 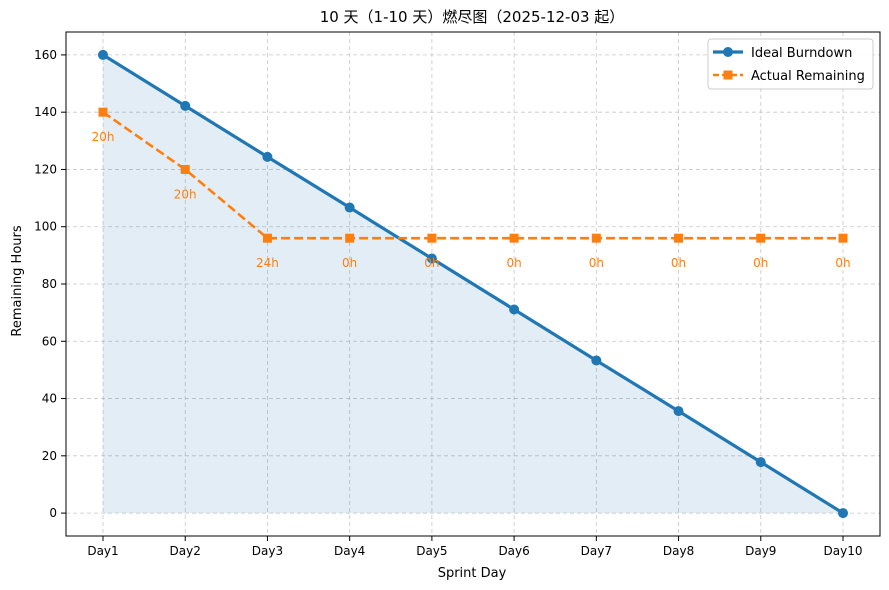 I want to click on y-tick-label: 0, so click(x=53, y=513).